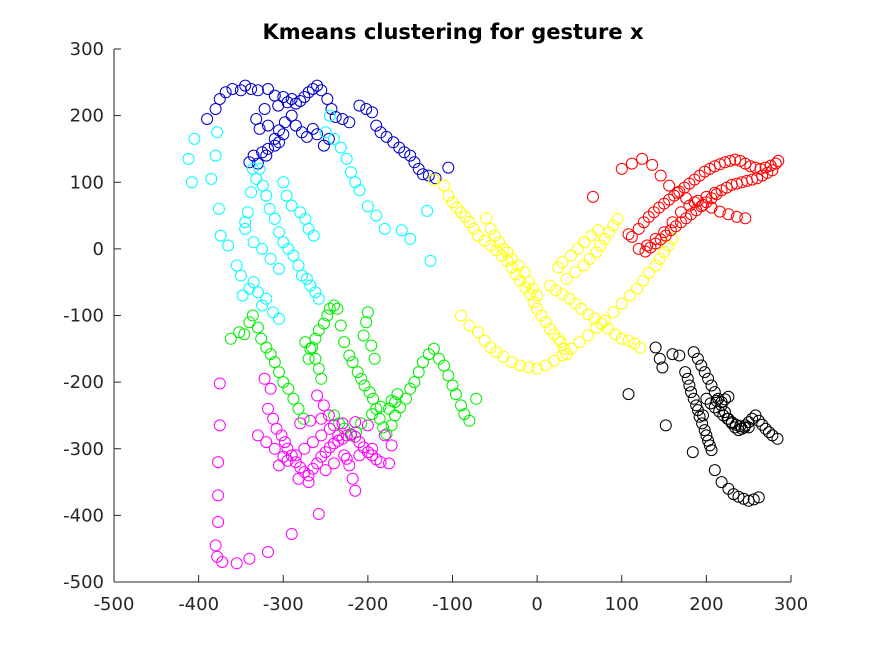 This screenshot has width=875, height=656. Describe the element at coordinates (92, 316) in the screenshot. I see `y-axis-ticks: -500 -400 -300 -200 -100 0 100 200 300` at that location.